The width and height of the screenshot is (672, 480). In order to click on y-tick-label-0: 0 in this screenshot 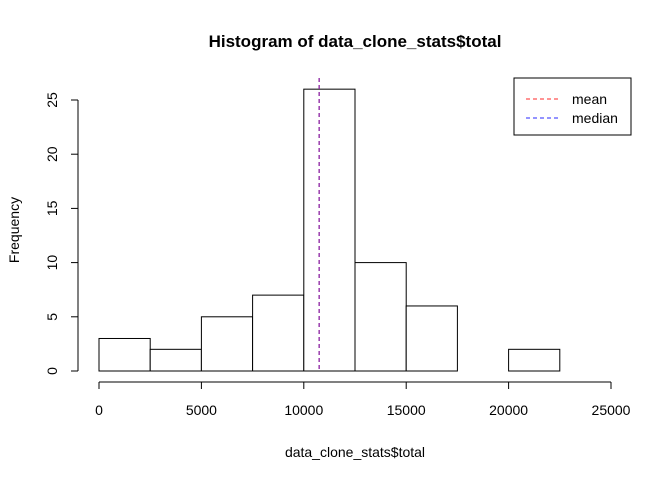, I will do `click(52, 371)`.